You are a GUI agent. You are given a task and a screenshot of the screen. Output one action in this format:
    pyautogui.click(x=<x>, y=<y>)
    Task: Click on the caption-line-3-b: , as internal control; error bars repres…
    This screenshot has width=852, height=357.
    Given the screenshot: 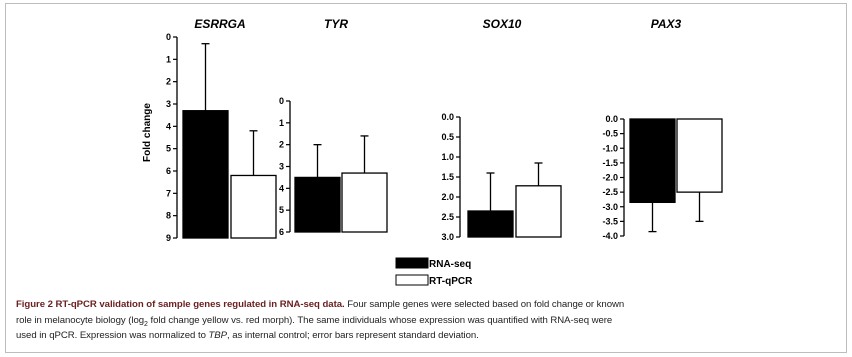 What is the action you would take?
    pyautogui.click(x=353, y=335)
    